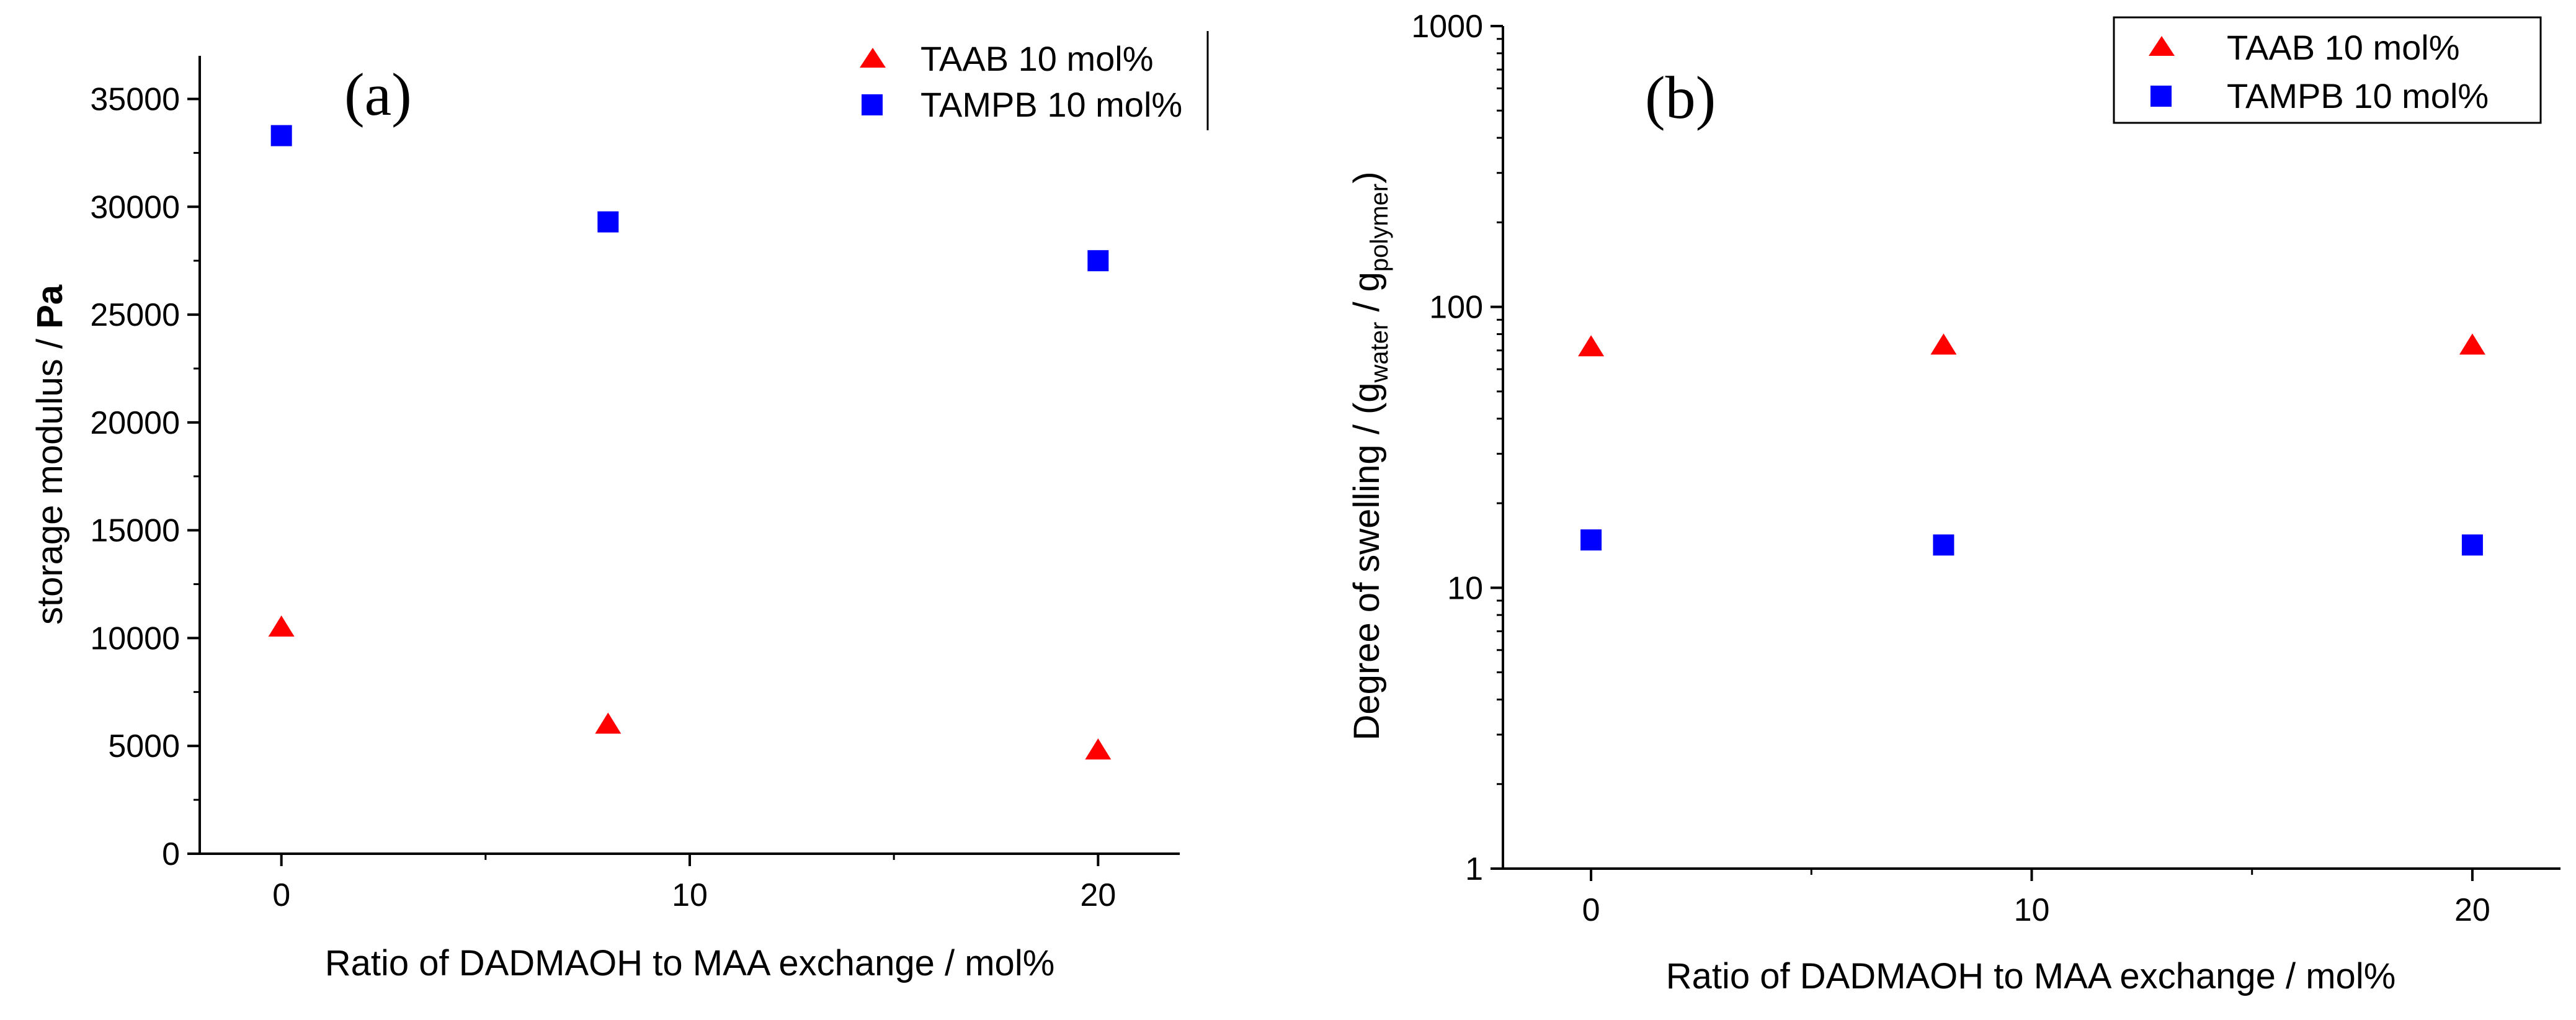 This screenshot has width=2576, height=1020. I want to click on panel-b-data-points, so click(2032, 445).